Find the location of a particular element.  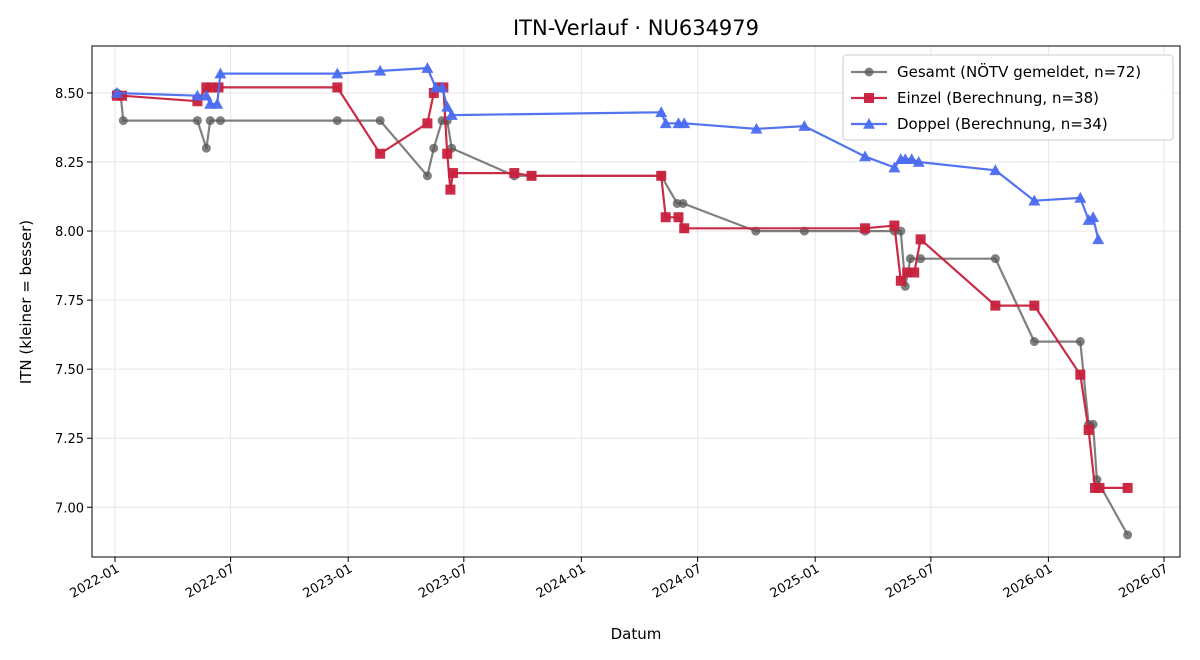

y-tick-label: 8.25 is located at coordinates (69, 163).